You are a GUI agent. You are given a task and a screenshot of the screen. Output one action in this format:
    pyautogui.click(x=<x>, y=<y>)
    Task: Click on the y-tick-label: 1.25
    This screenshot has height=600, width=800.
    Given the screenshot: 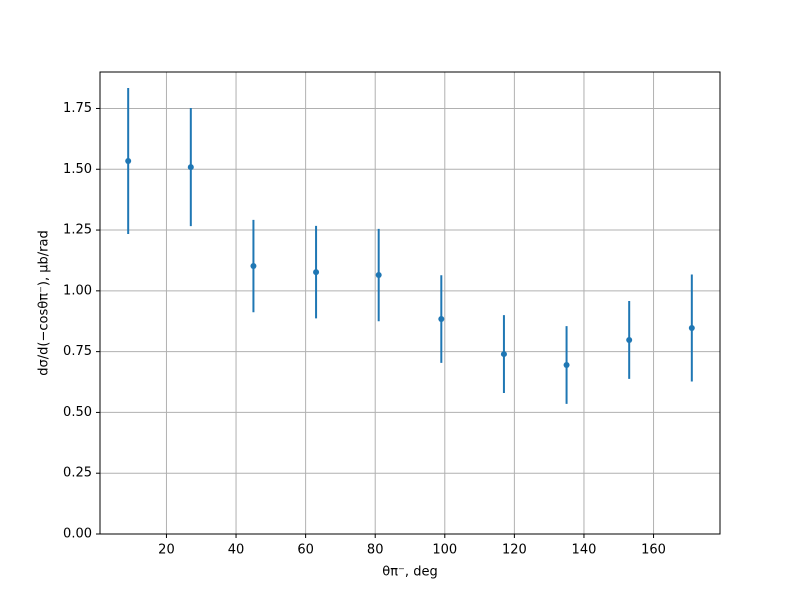 What is the action you would take?
    pyautogui.click(x=77, y=230)
    